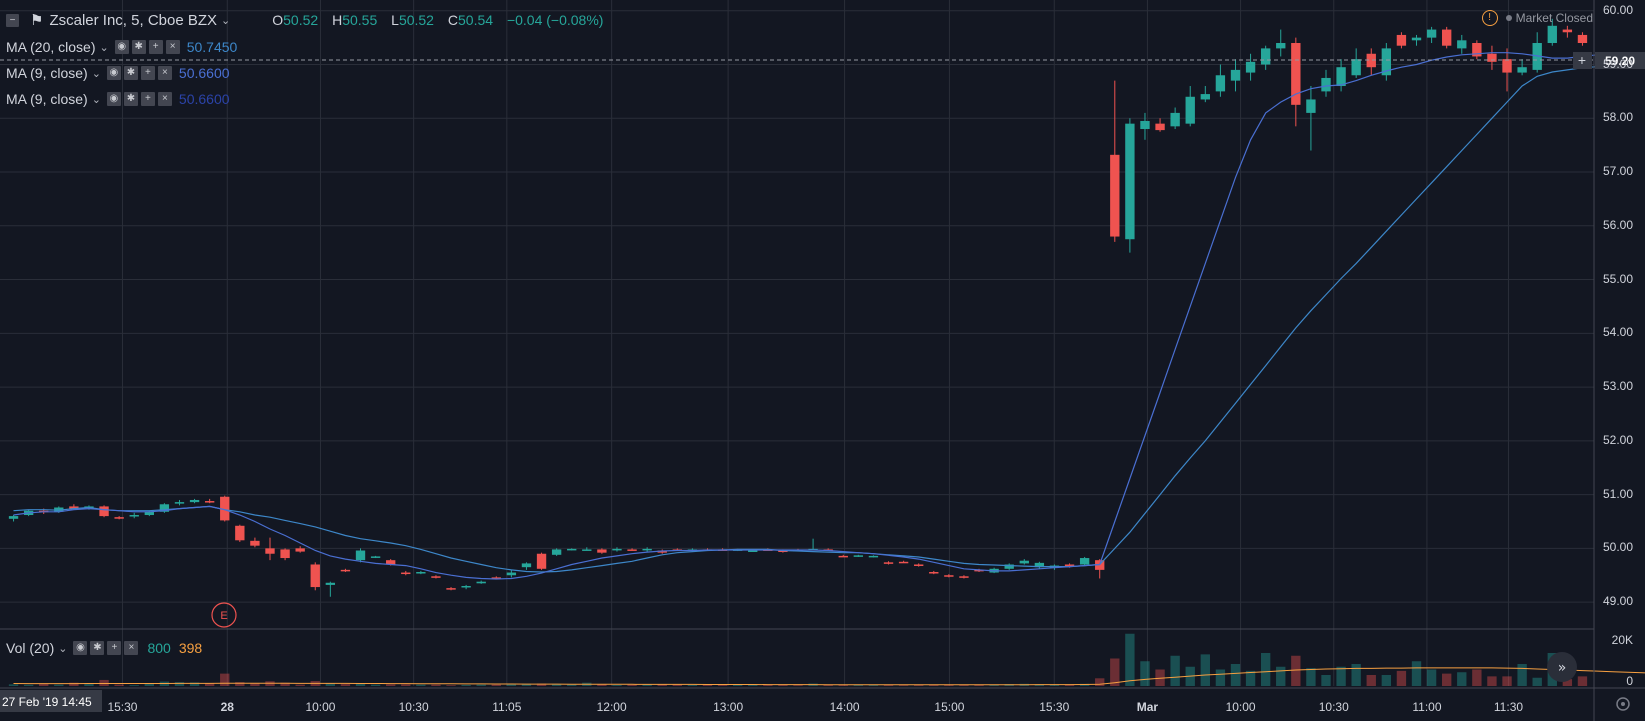 This screenshot has width=1645, height=721. I want to click on earnings-marker: E, so click(224, 615).